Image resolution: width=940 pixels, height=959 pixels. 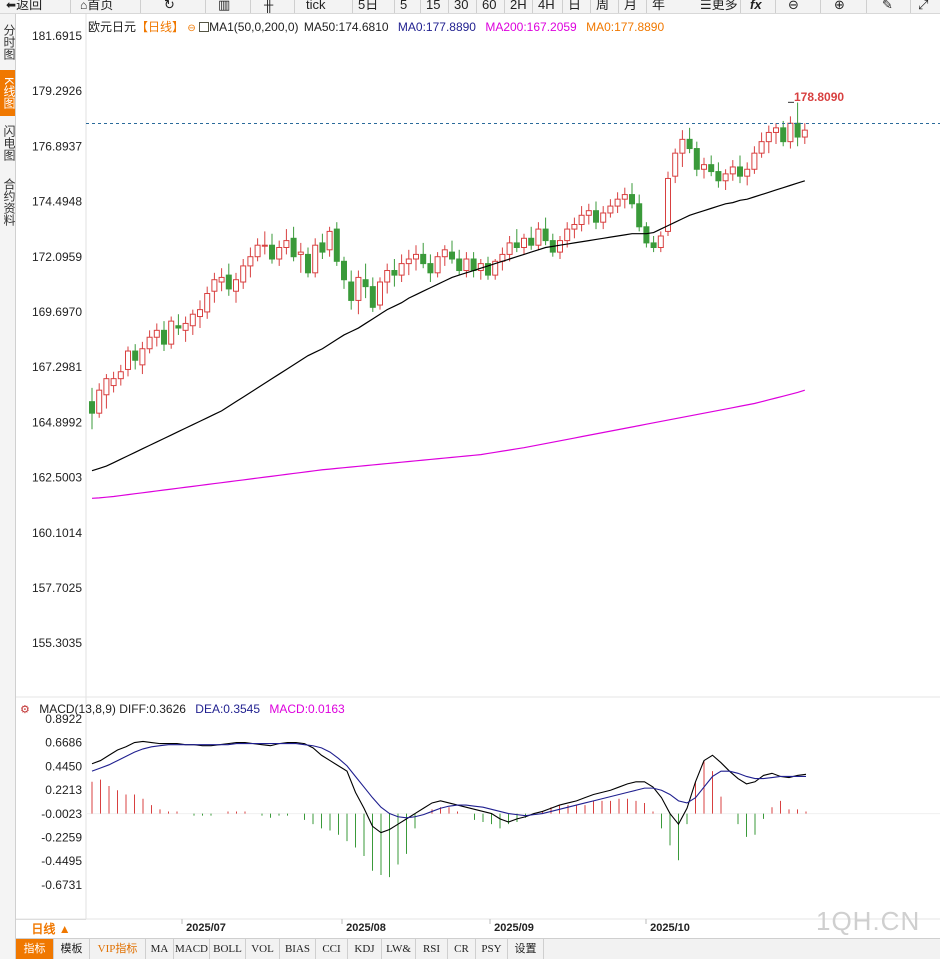 What do you see at coordinates (192, 949) in the screenshot?
I see `indicator-tab-4: MACD` at bounding box center [192, 949].